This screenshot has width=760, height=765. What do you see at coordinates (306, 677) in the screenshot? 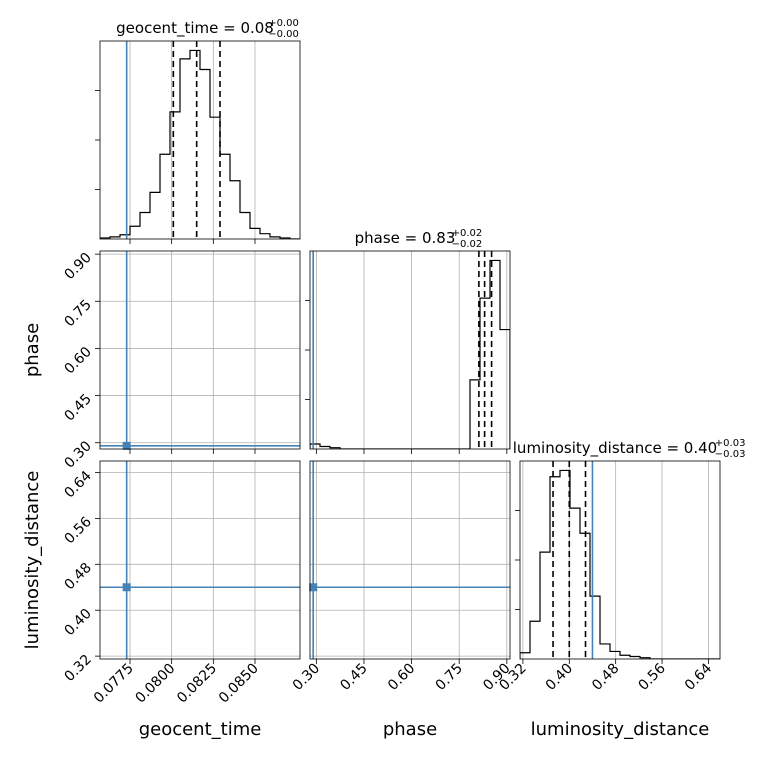
I see `x-tick-label: 0.30` at bounding box center [306, 677].